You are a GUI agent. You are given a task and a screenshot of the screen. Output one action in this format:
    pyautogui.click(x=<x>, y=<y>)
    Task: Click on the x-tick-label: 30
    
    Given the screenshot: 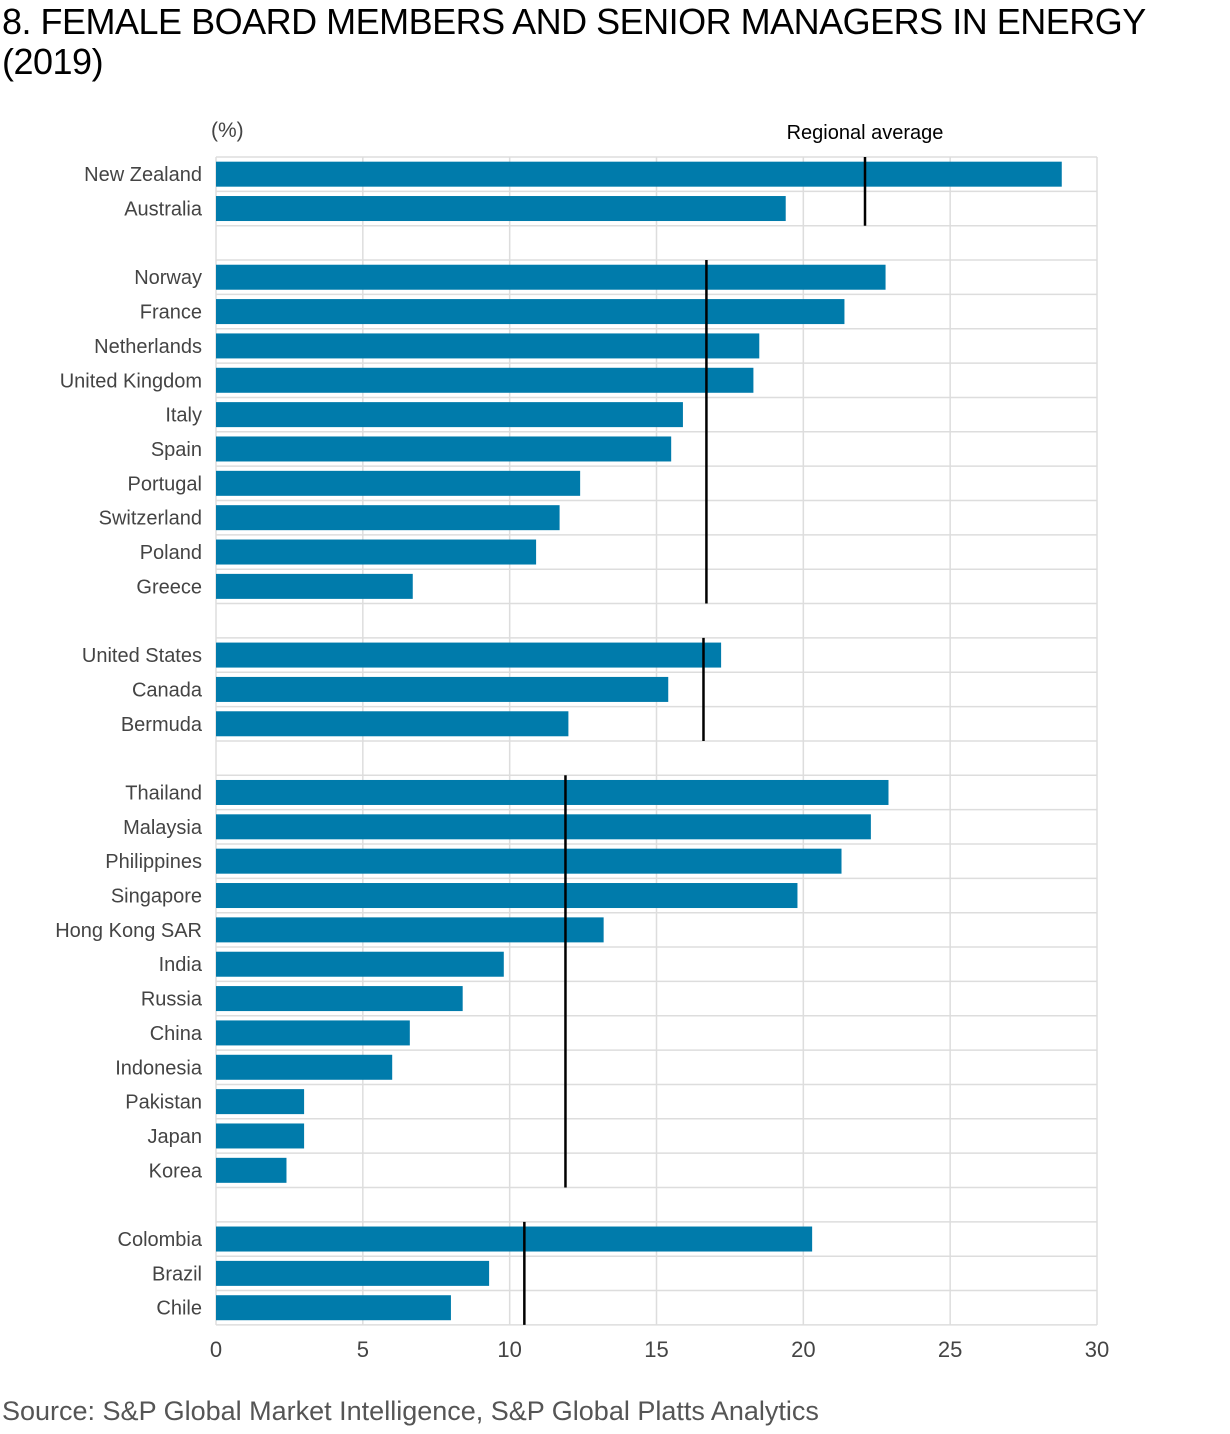 What is the action you would take?
    pyautogui.click(x=1097, y=1349)
    